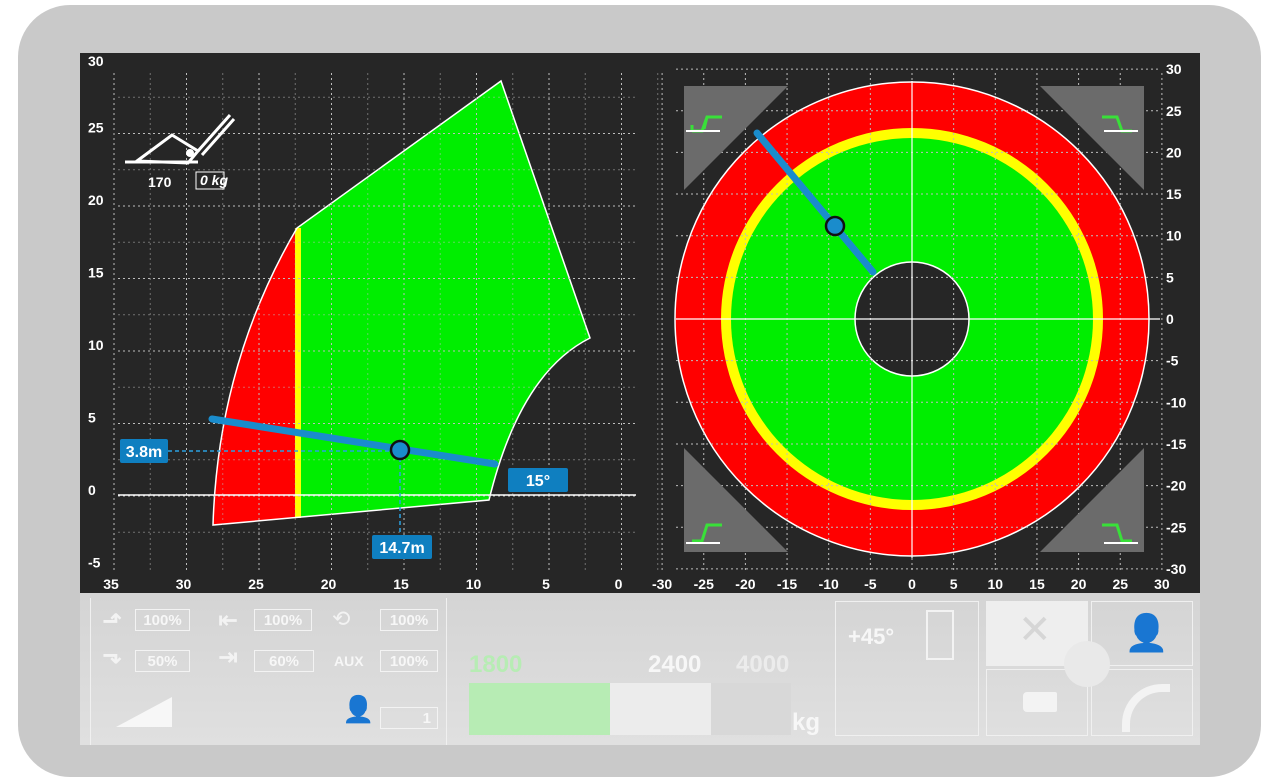  Describe the element at coordinates (162, 661) in the screenshot. I see `speed-down-value: 50%` at that location.